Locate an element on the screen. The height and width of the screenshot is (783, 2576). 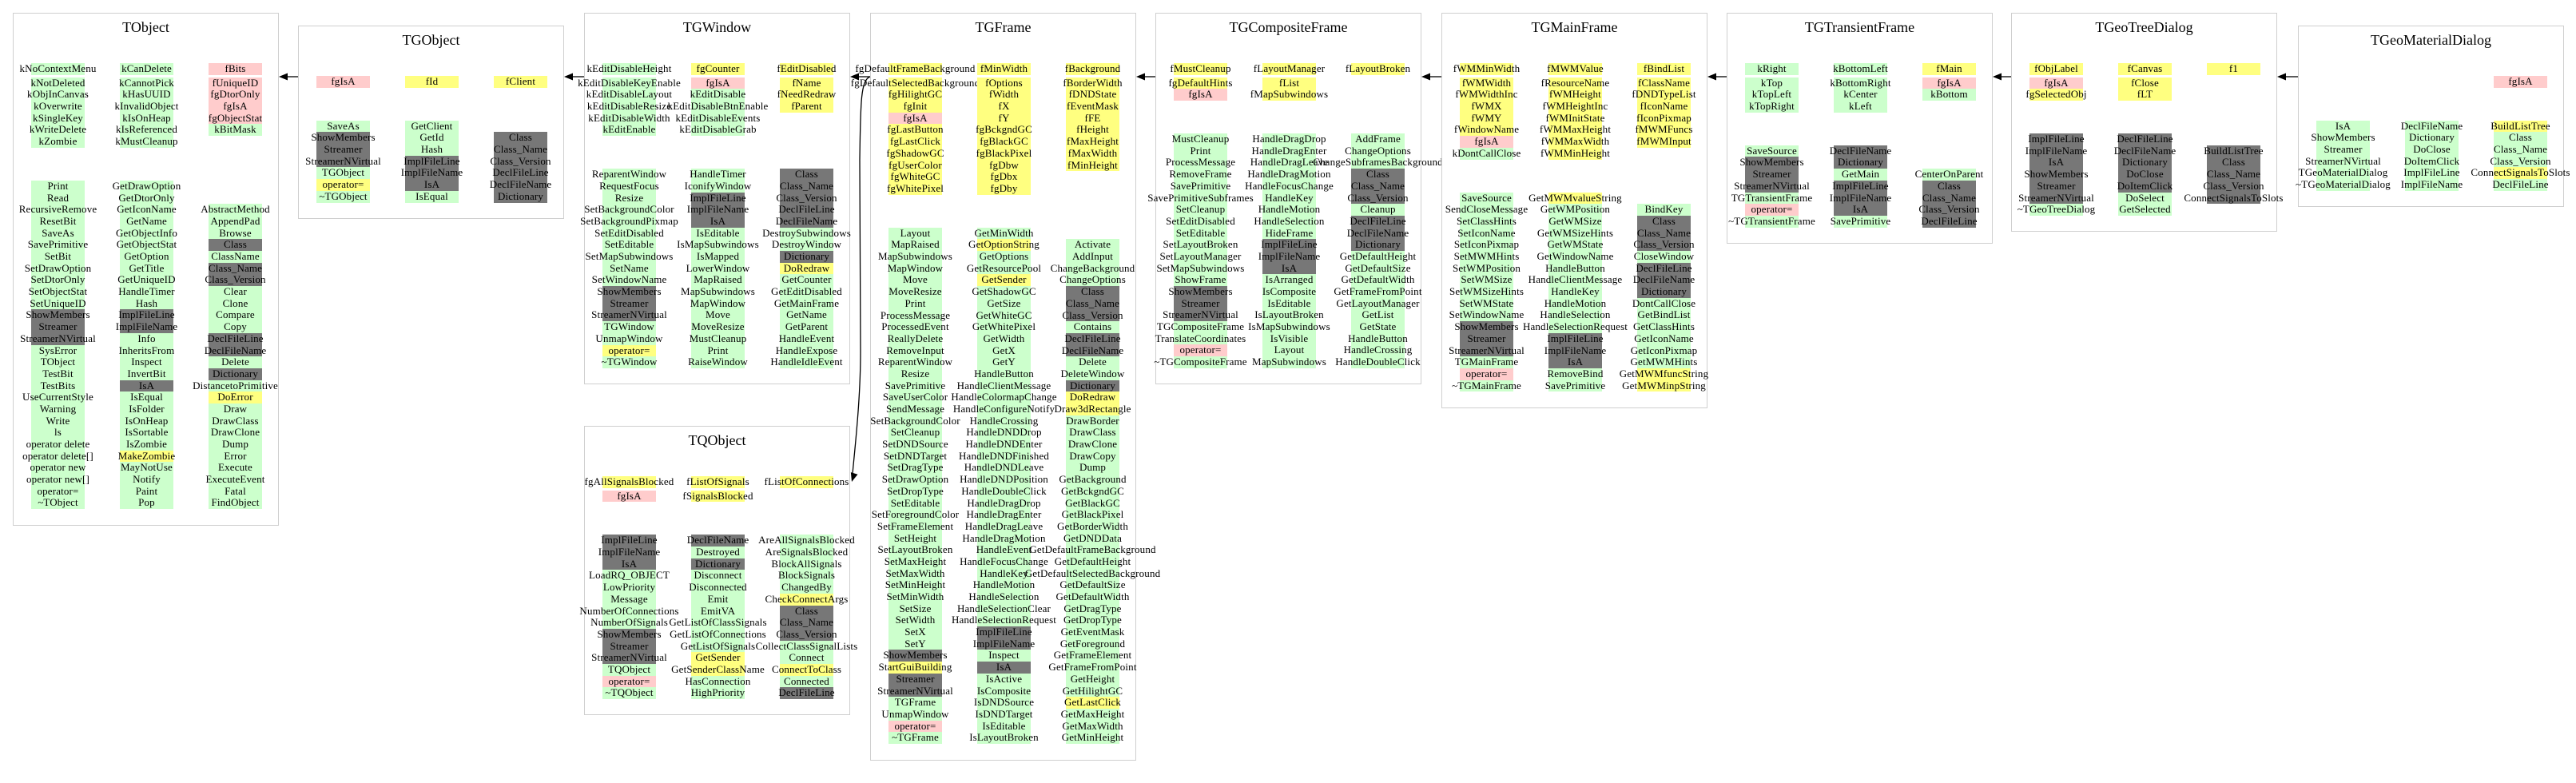
member-method: GetForeground is located at coordinates (1092, 644).